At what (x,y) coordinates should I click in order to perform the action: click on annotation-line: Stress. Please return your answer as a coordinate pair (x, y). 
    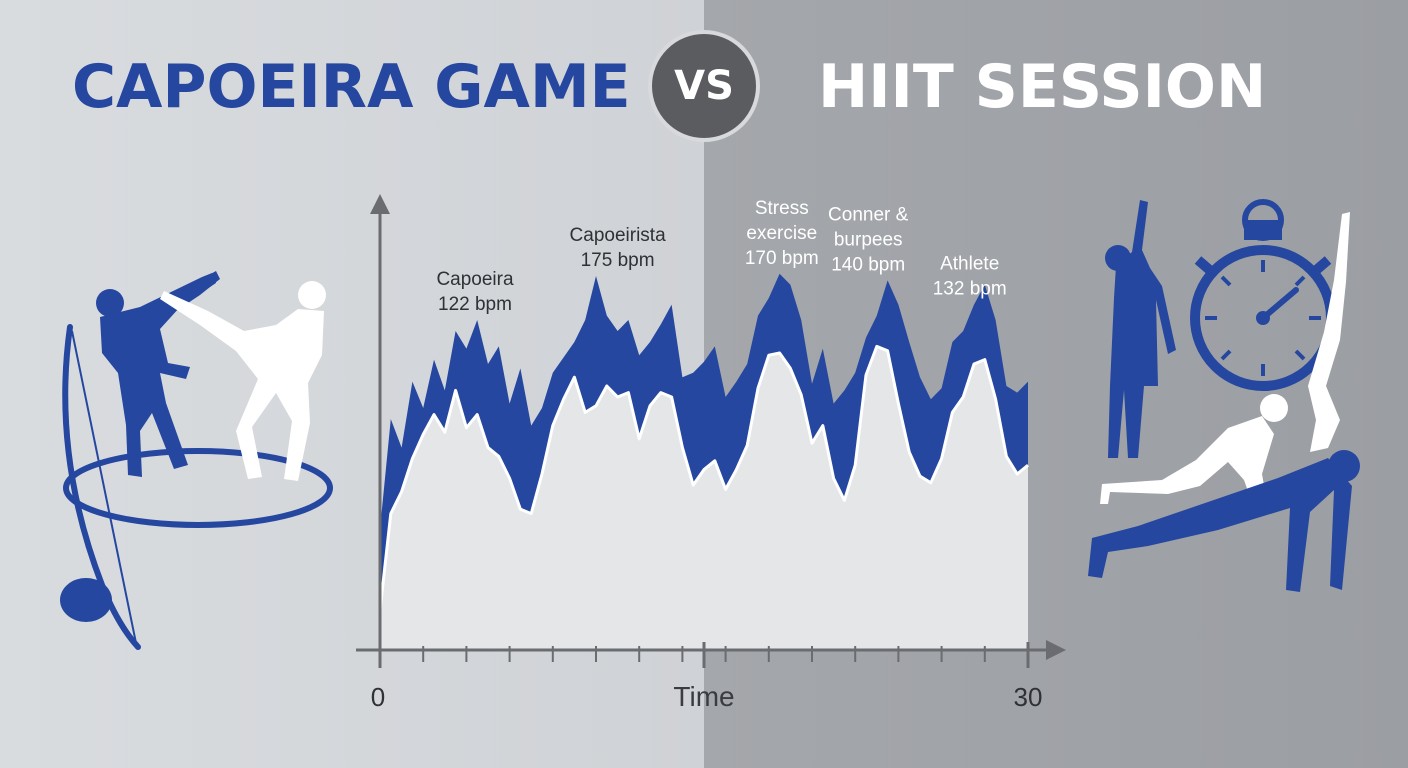
    Looking at the image, I should click on (782, 208).